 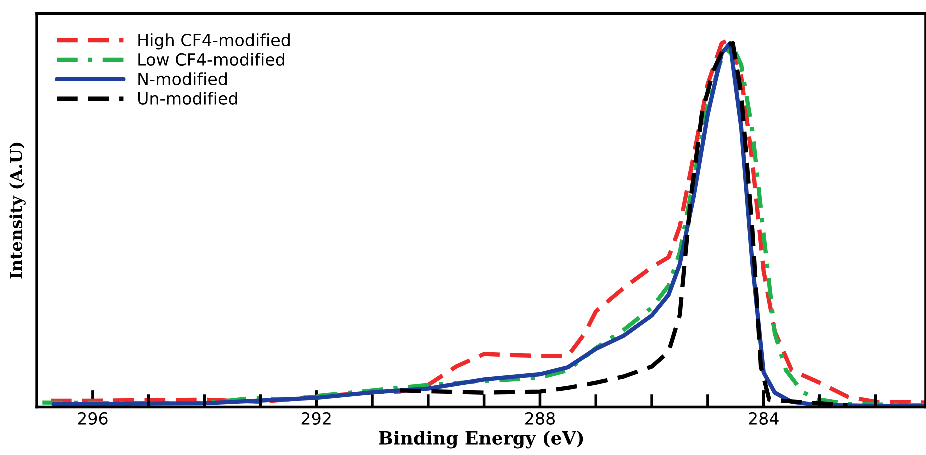 What do you see at coordinates (540, 418) in the screenshot?
I see `x-tick-label: 288` at bounding box center [540, 418].